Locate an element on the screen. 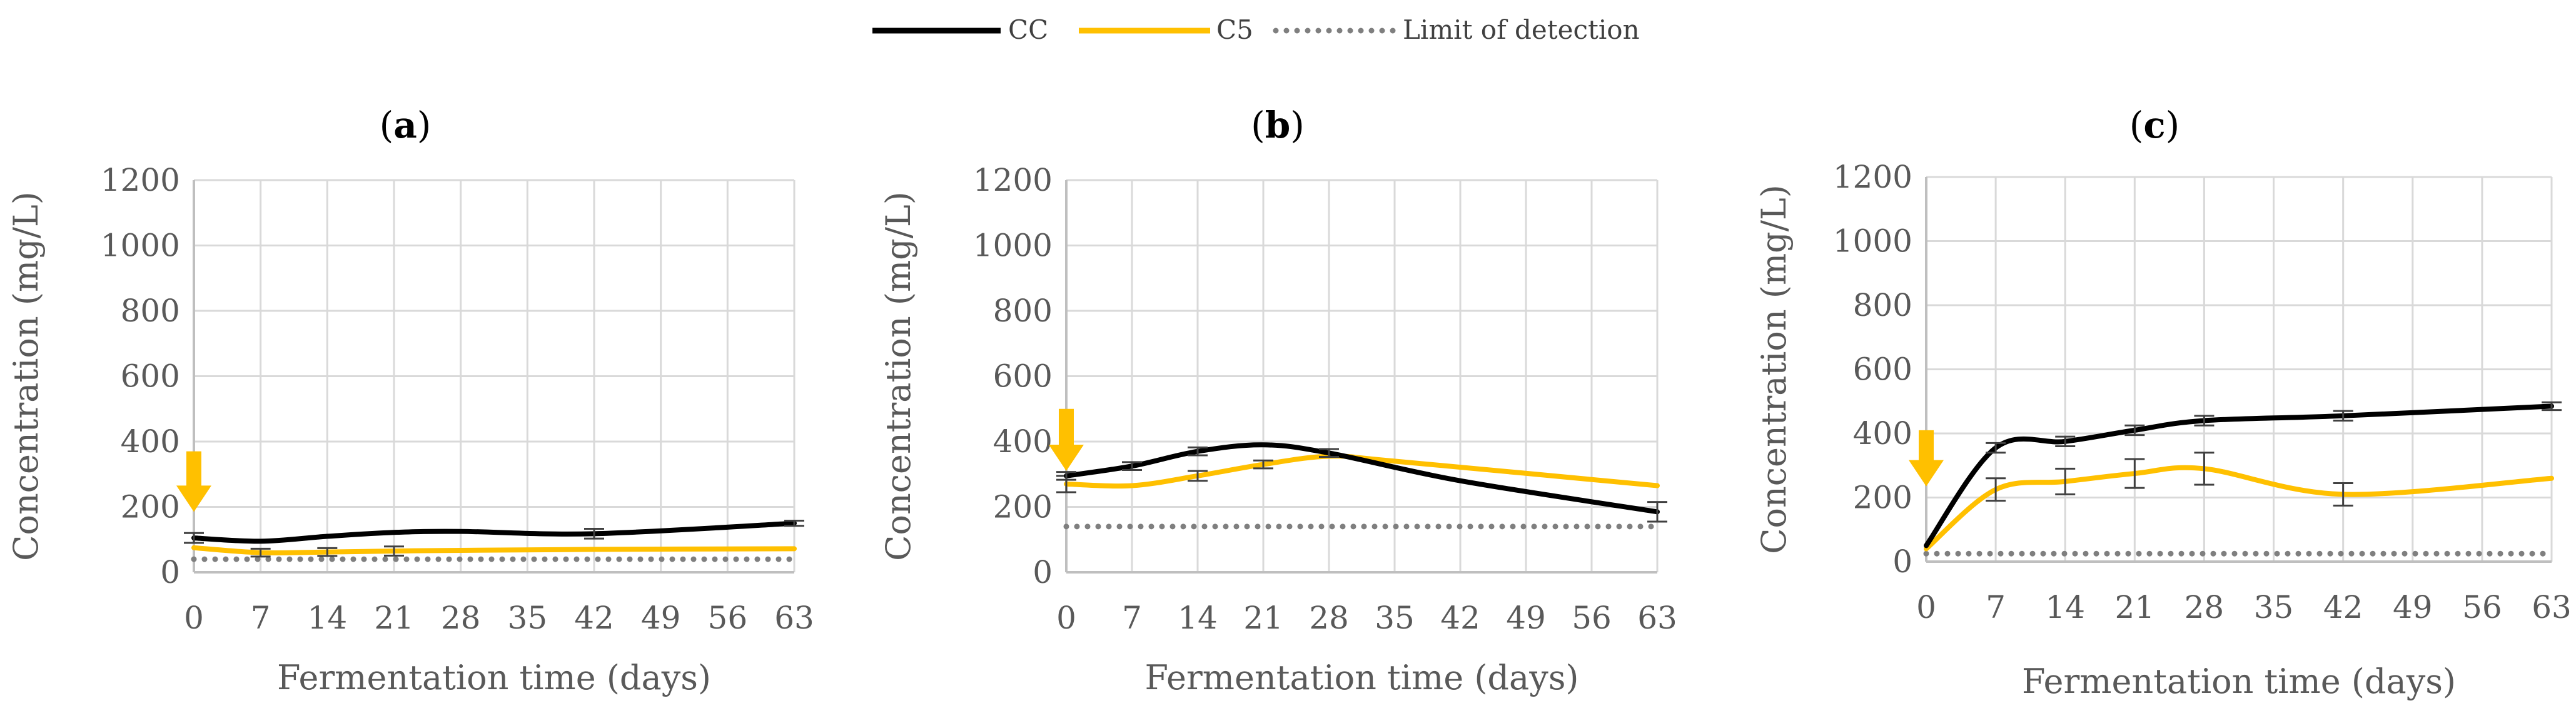  chart-title: (c) is located at coordinates (2154, 125).